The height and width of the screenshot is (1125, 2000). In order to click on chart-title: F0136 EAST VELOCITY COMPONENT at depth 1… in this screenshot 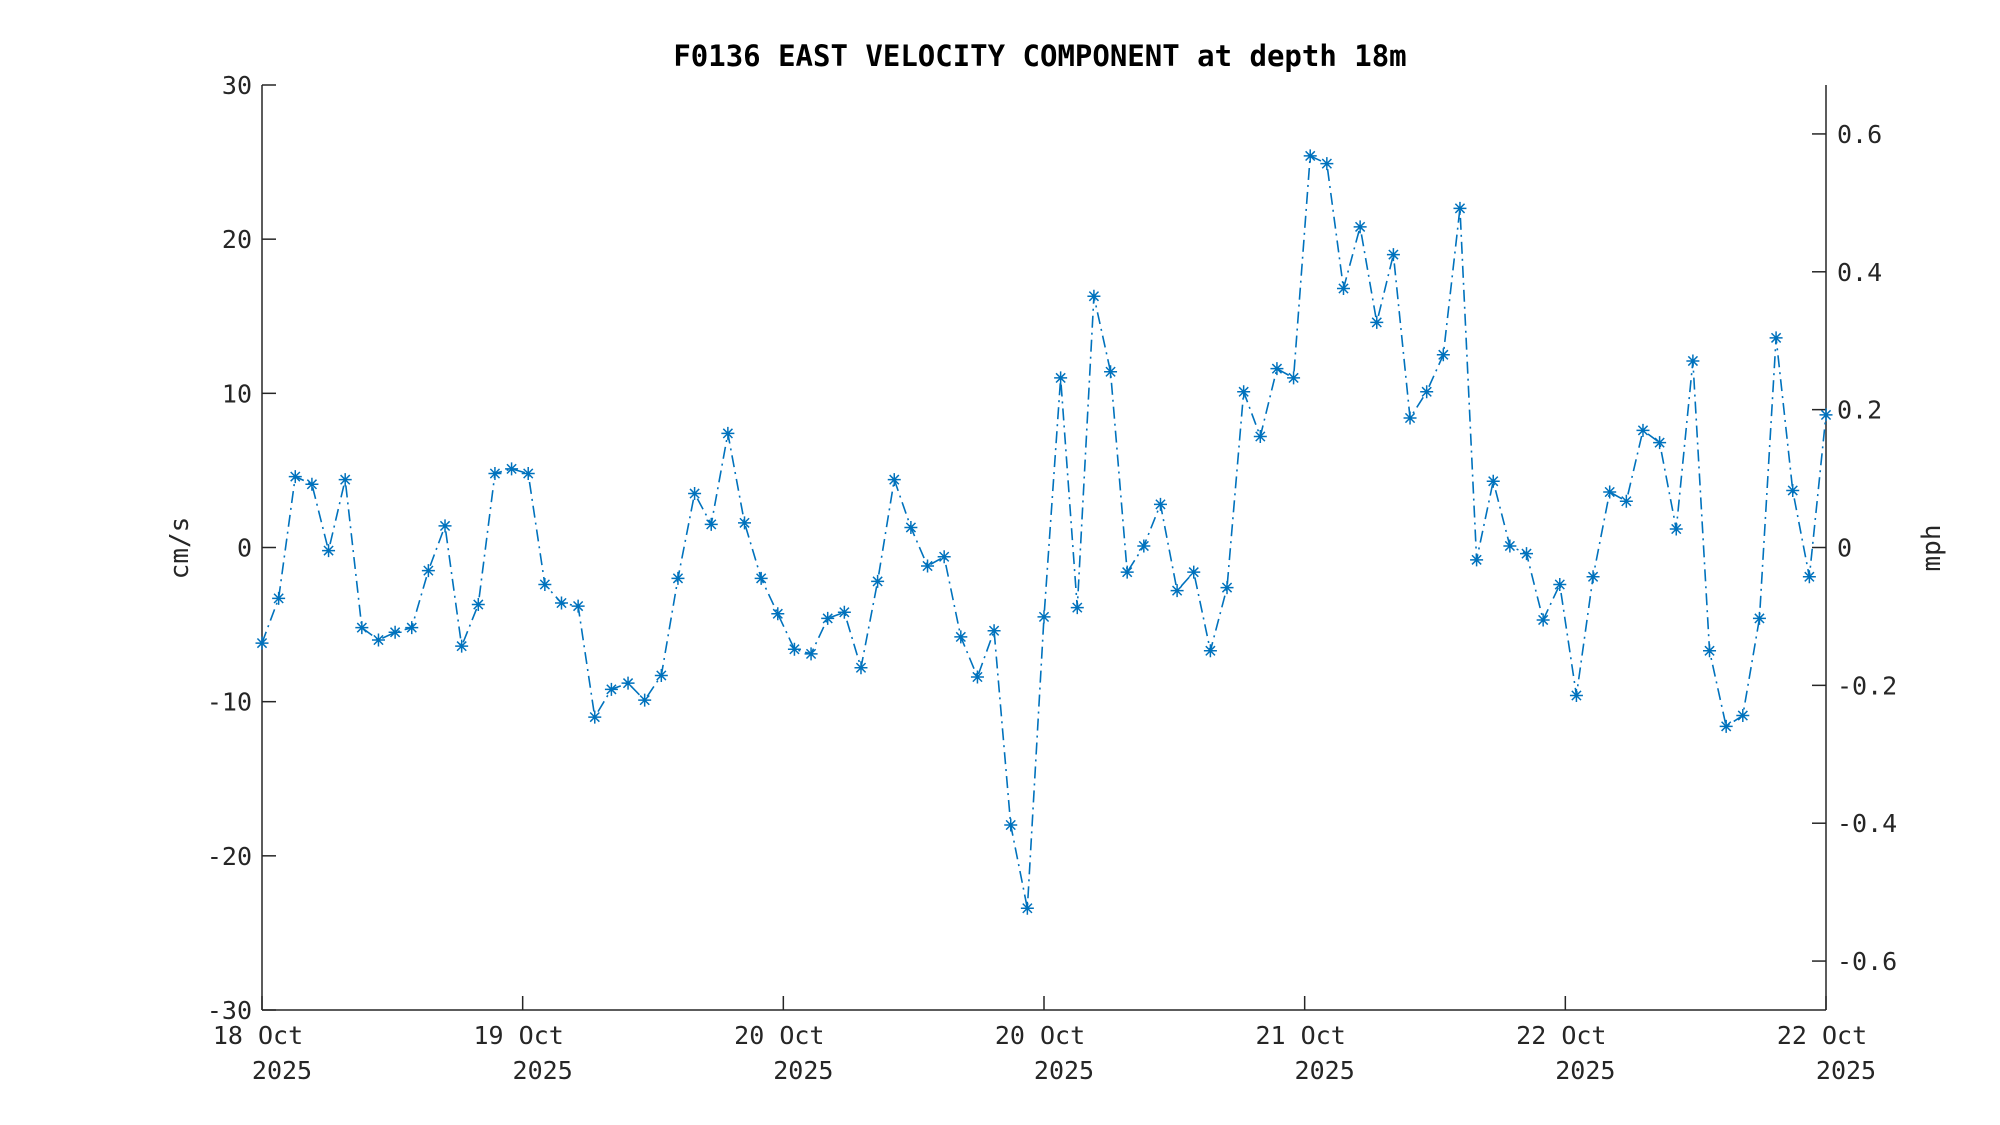, I will do `click(1039, 56)`.